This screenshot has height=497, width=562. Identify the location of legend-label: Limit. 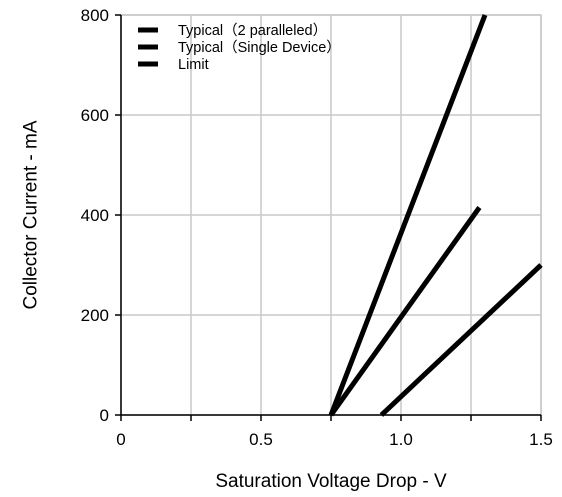
(193, 65).